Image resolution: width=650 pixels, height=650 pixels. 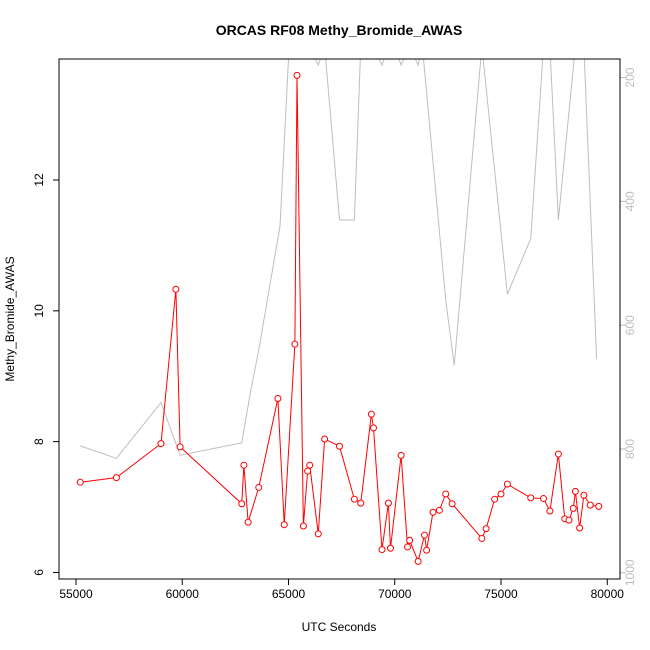 I want to click on x-tick-label: 60000, so click(x=183, y=594).